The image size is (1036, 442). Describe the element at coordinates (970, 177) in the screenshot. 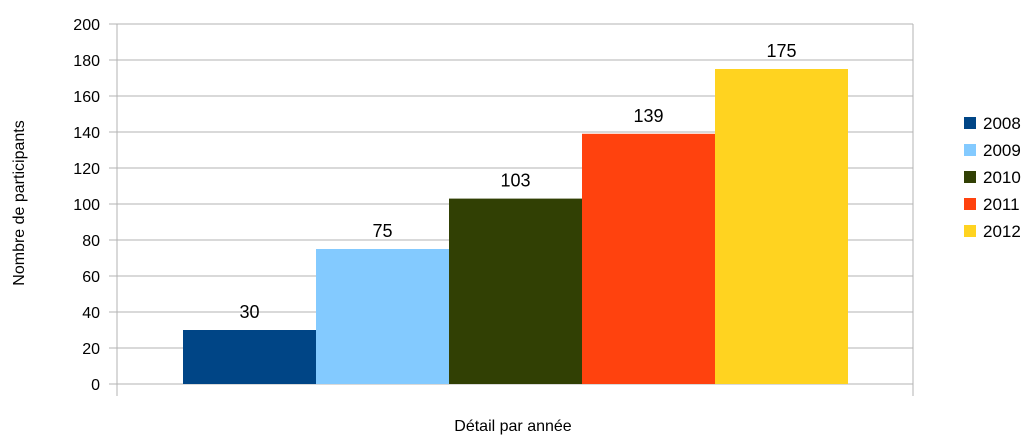

I see `legend-swatch-2010` at that location.